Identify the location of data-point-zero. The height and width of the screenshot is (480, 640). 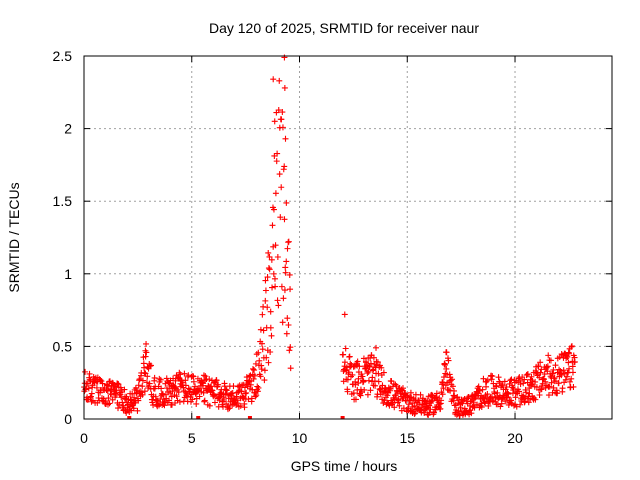
(249, 417).